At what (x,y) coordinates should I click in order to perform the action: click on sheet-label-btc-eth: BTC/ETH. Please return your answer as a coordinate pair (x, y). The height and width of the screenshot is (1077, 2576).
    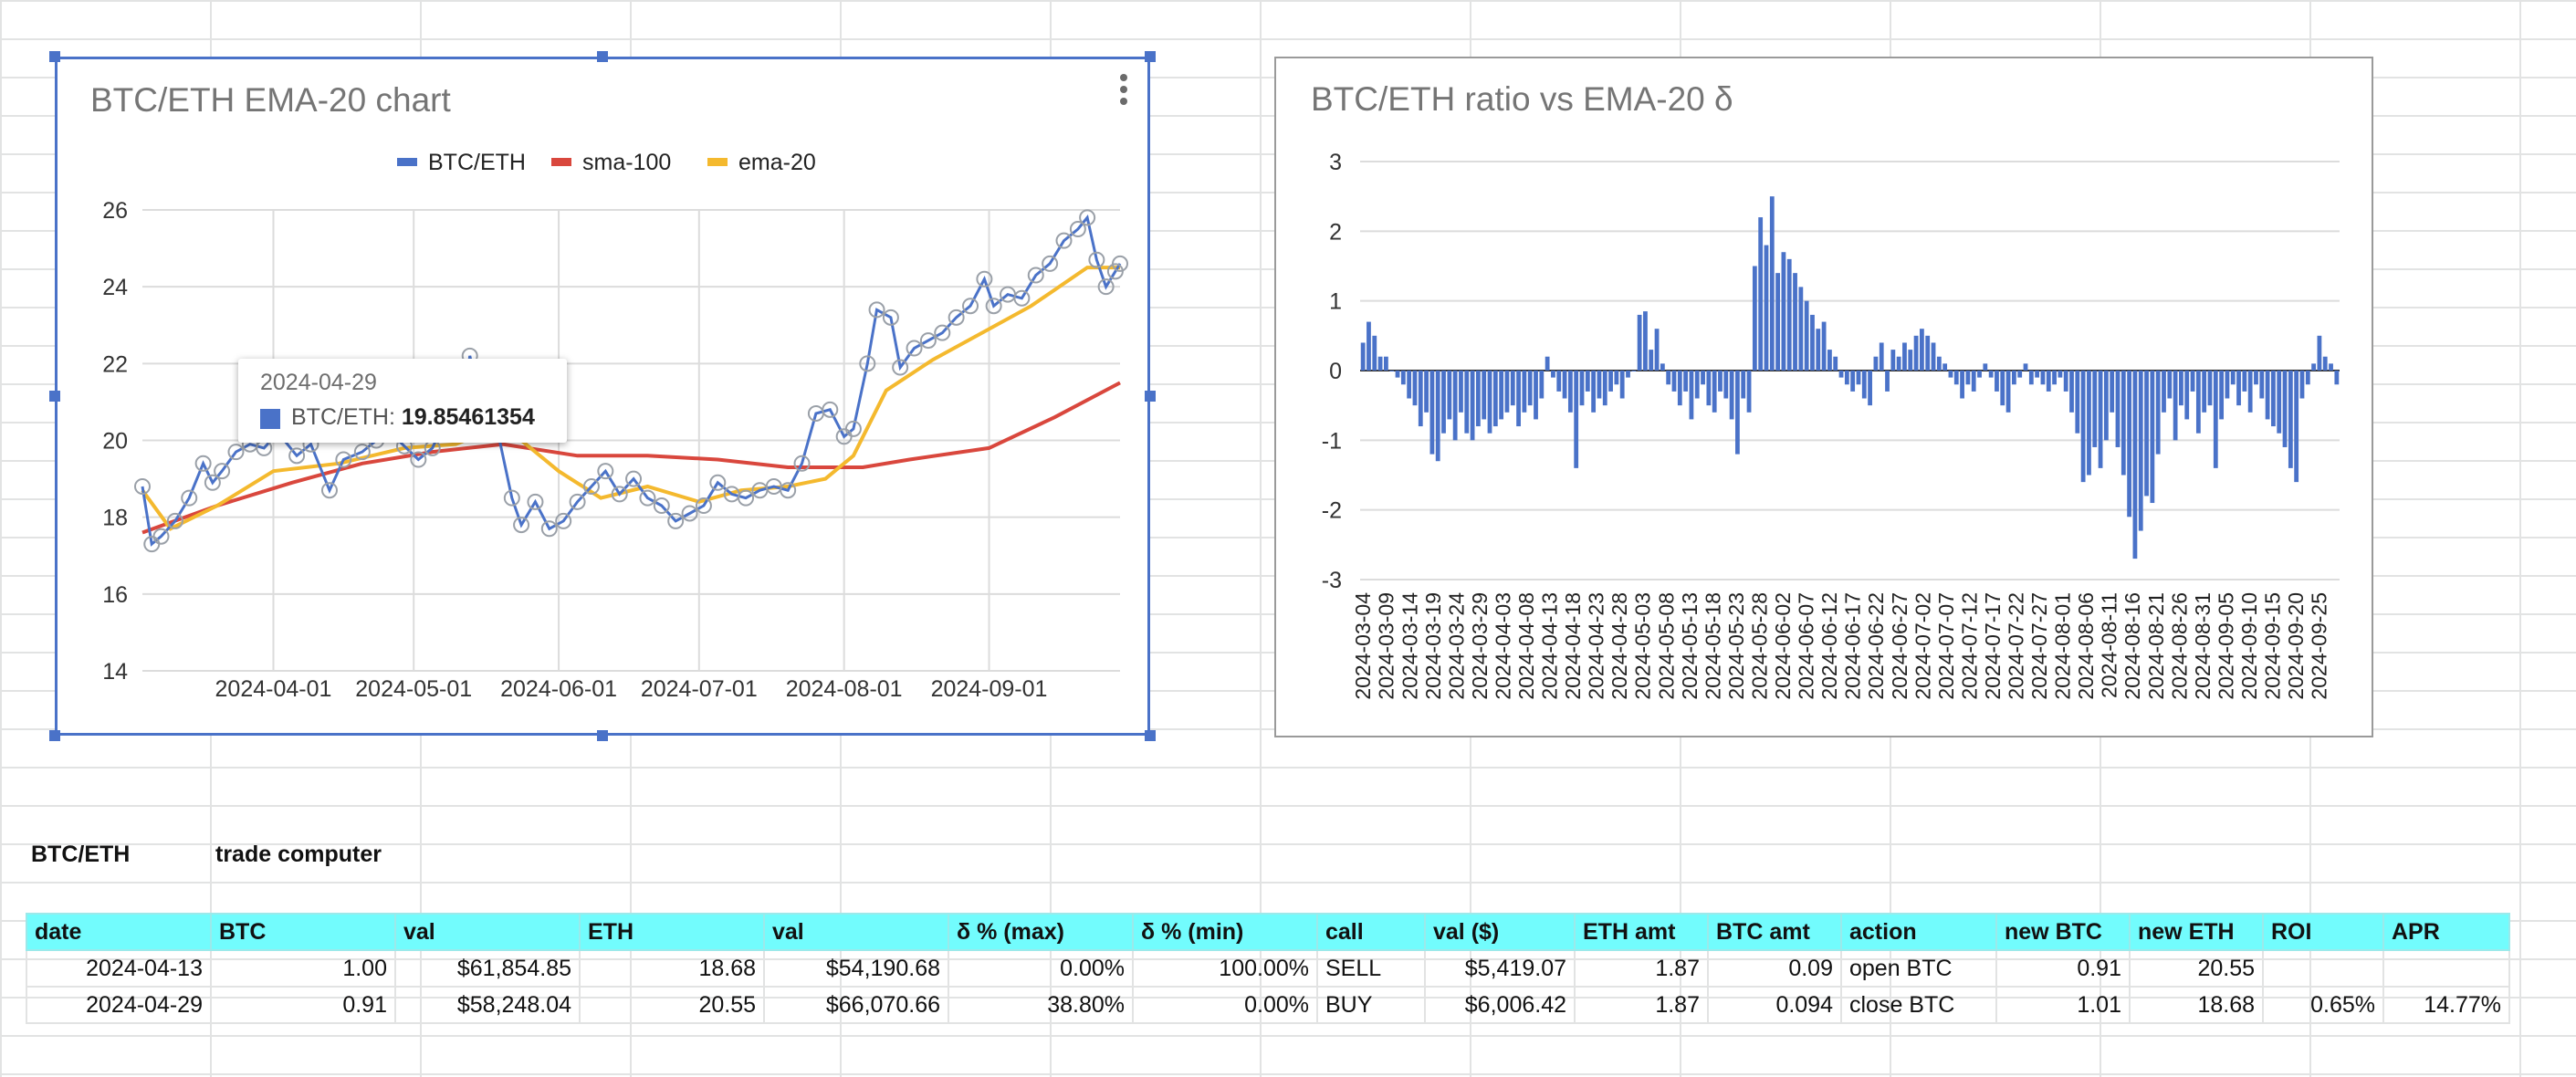
    Looking at the image, I should click on (81, 854).